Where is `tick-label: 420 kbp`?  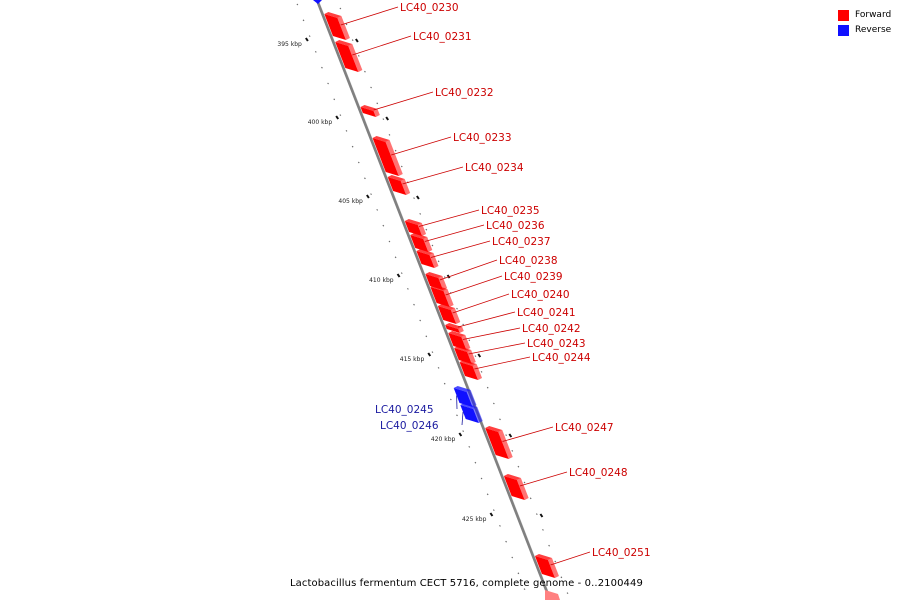 tick-label: 420 kbp is located at coordinates (443, 439).